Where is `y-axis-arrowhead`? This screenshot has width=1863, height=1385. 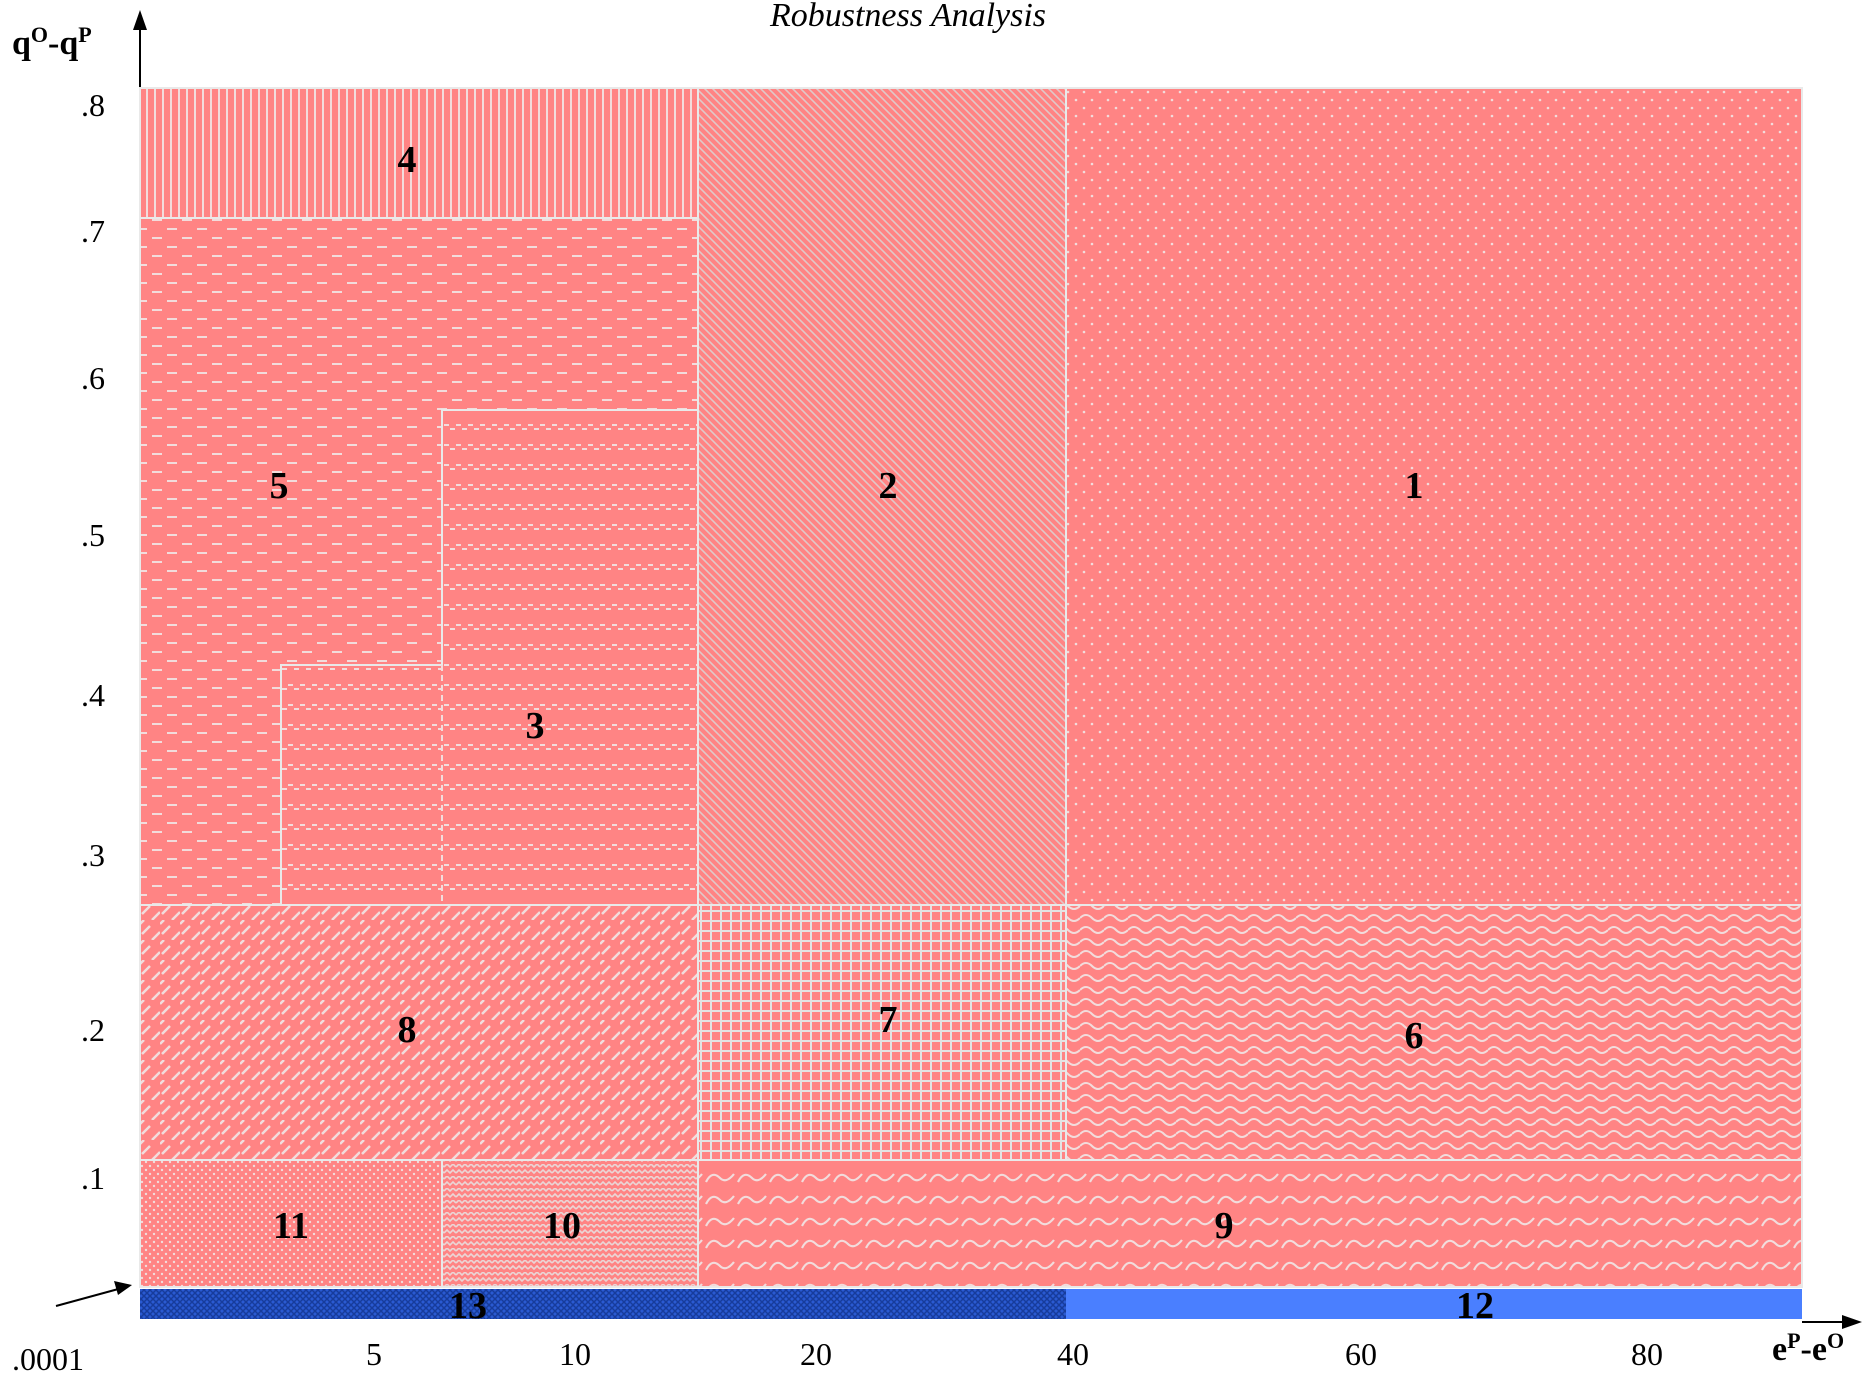 y-axis-arrowhead is located at coordinates (140, 20).